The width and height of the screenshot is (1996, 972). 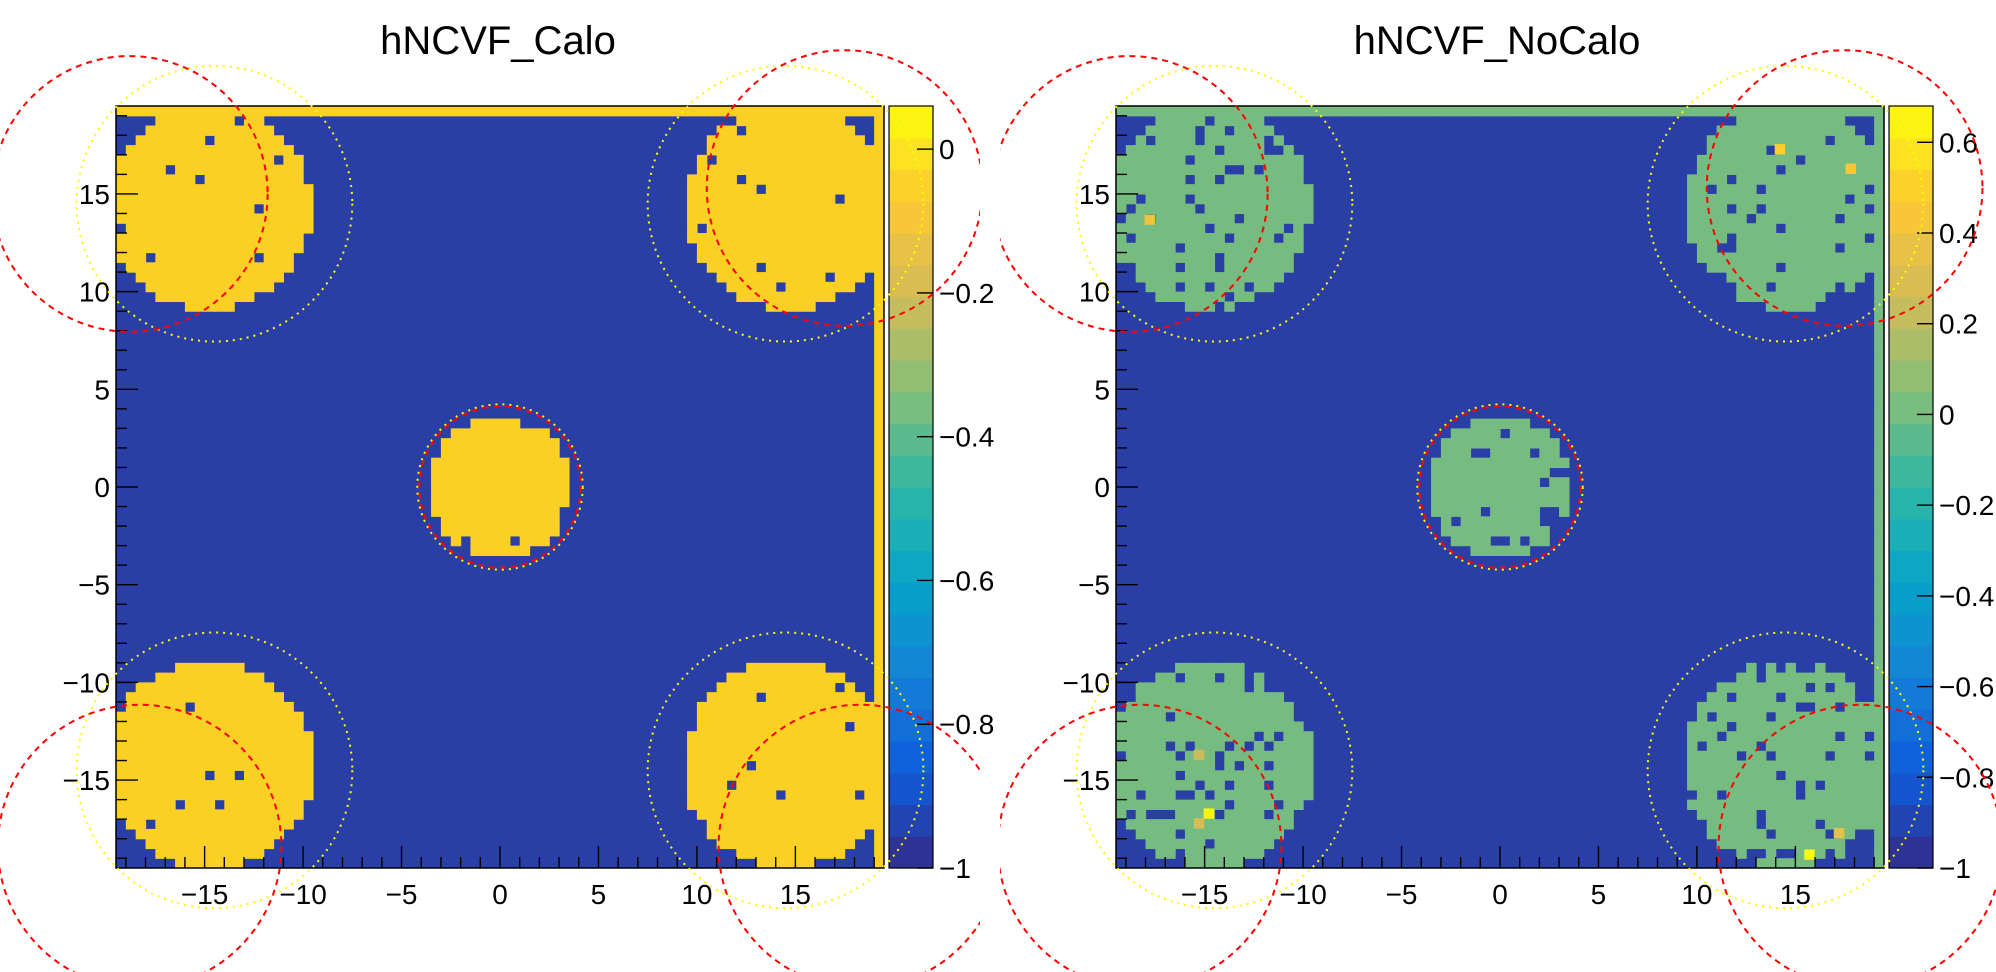 What do you see at coordinates (1911, 535) in the screenshot?
I see `colorbar-segment` at bounding box center [1911, 535].